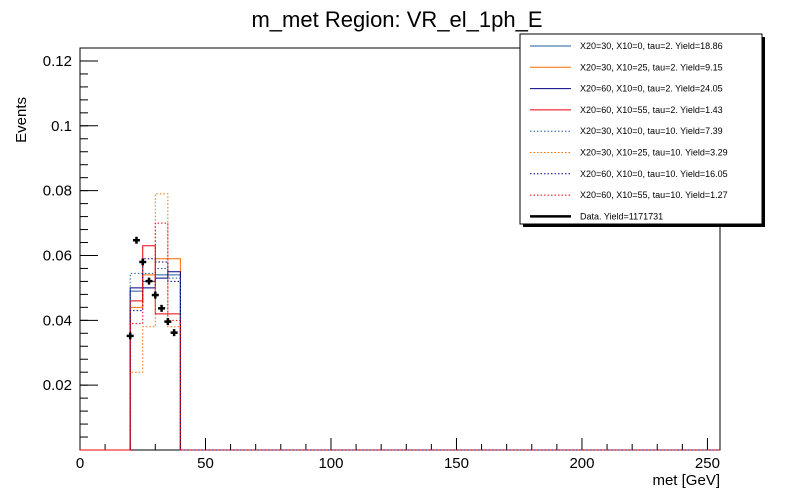  Describe the element at coordinates (61, 126) in the screenshot. I see `y-tick-label: 0.1` at that location.